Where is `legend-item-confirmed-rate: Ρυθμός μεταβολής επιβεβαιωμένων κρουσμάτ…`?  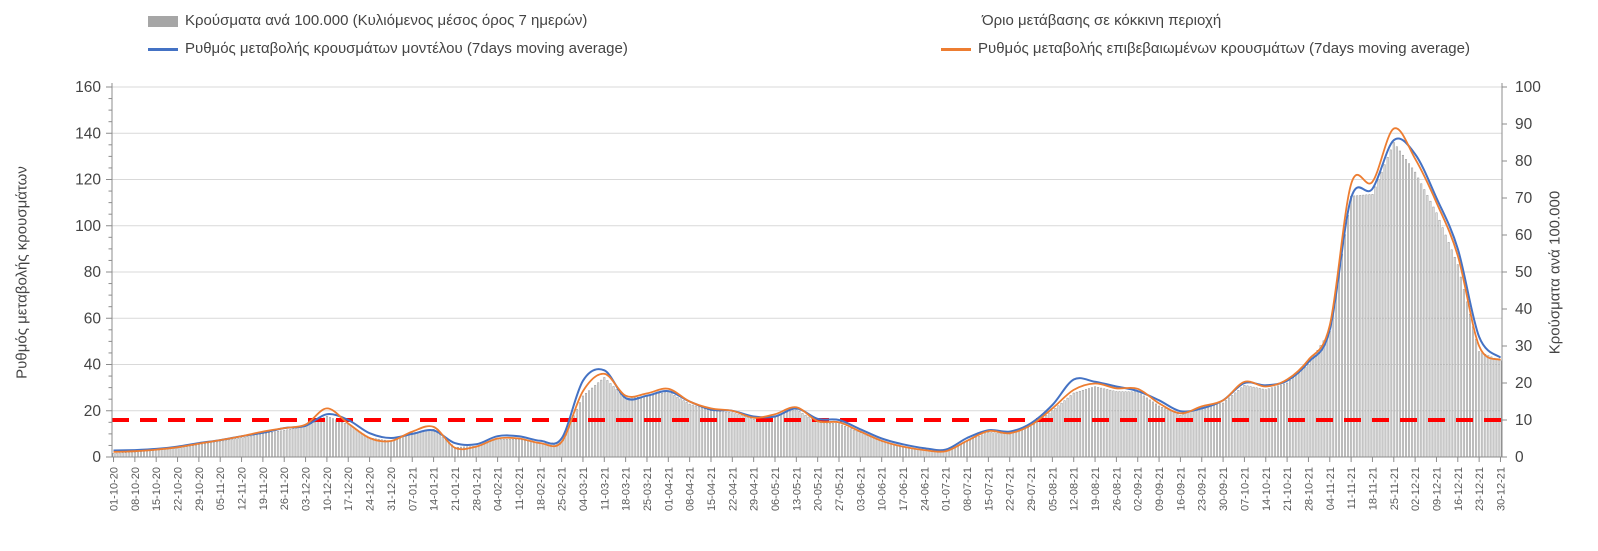
legend-item-confirmed-rate: Ρυθμός μεταβολής επιβεβαιωμένων κρουσμάτ… is located at coordinates (1205, 49).